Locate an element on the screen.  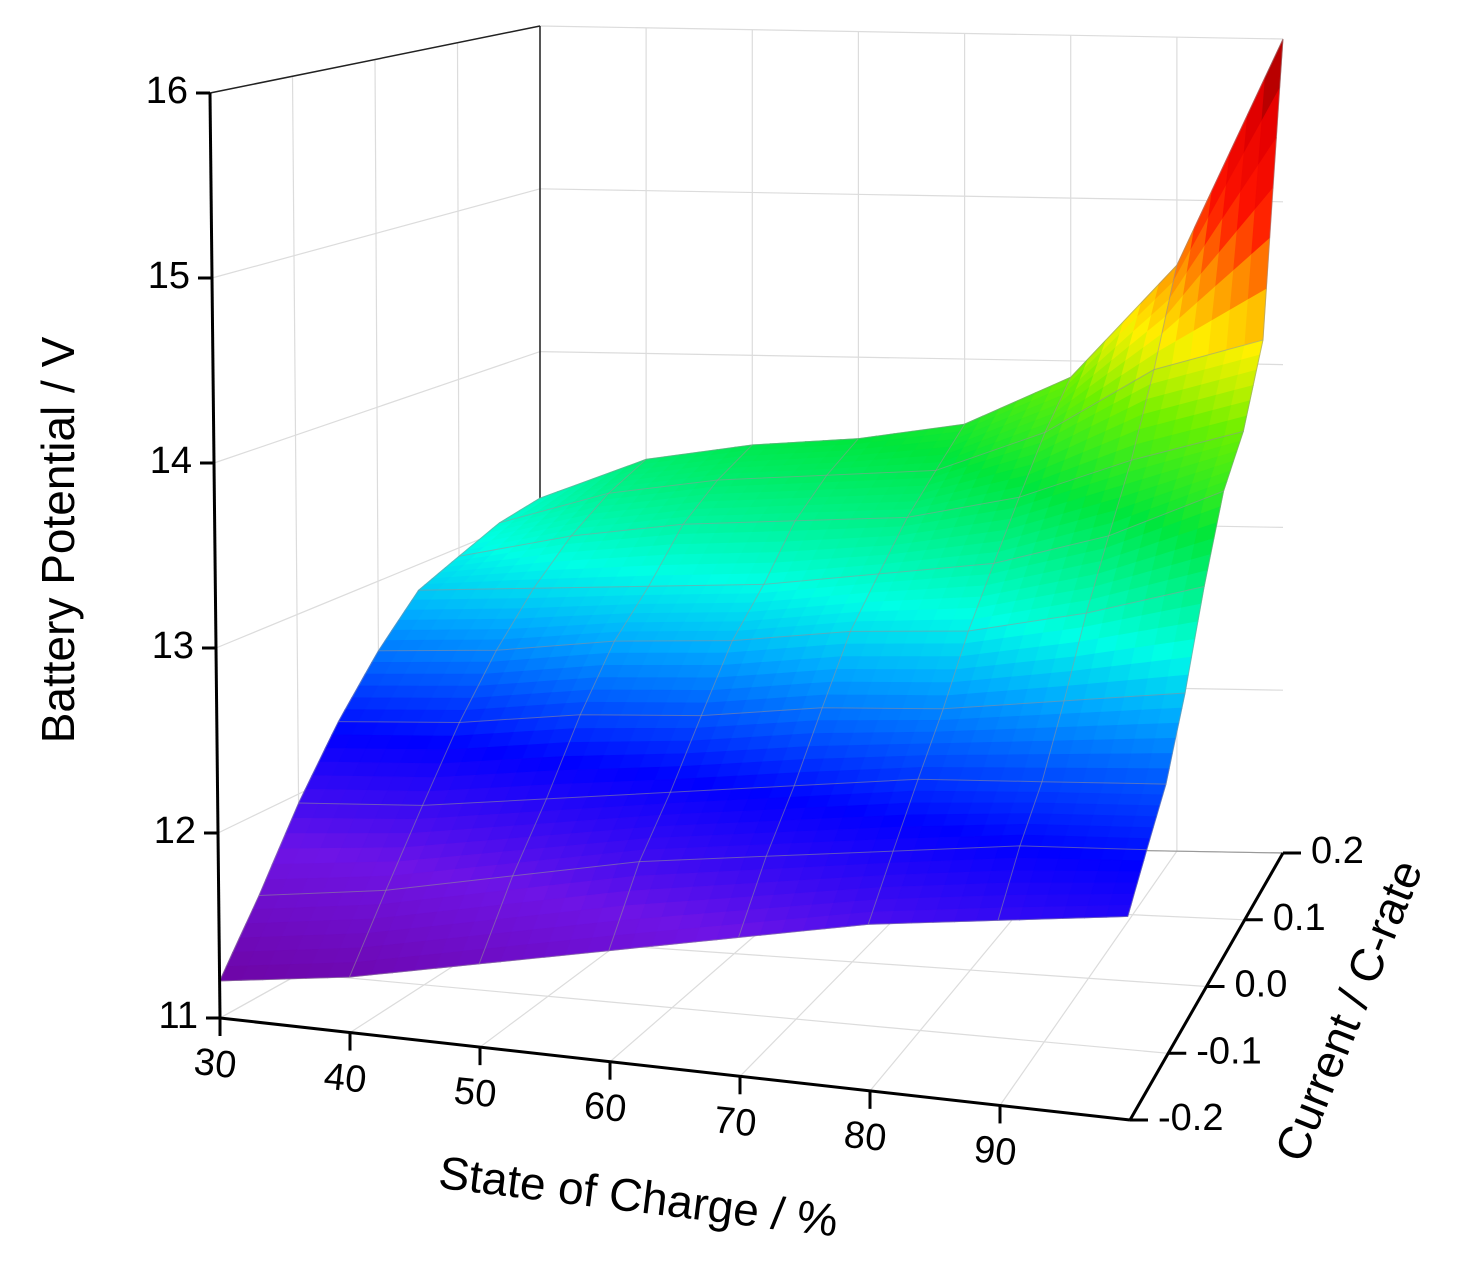
x-tick-label: 70 is located at coordinates (735, 1122).